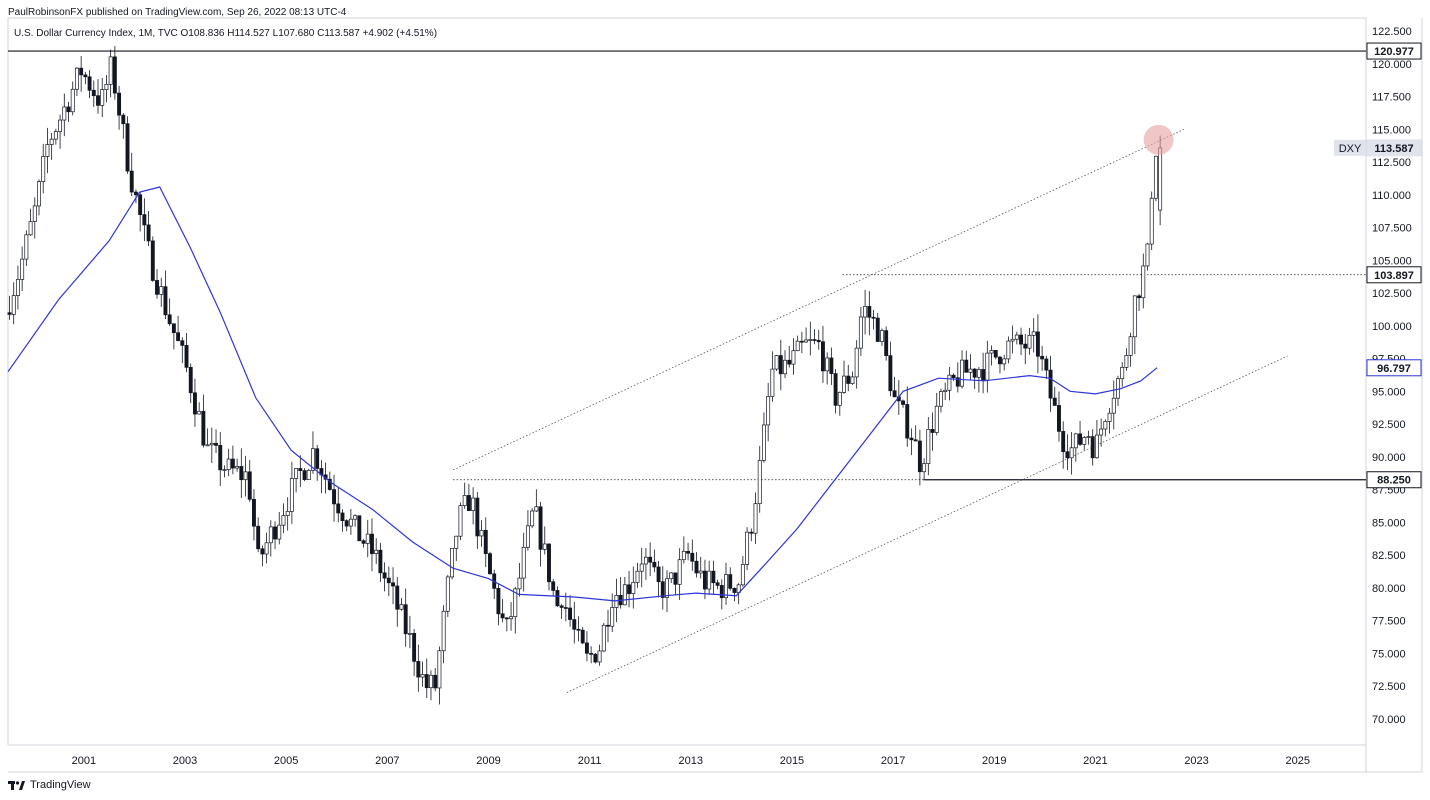 The width and height of the screenshot is (1430, 800). I want to click on y-tick-label: 85.000, so click(1389, 523).